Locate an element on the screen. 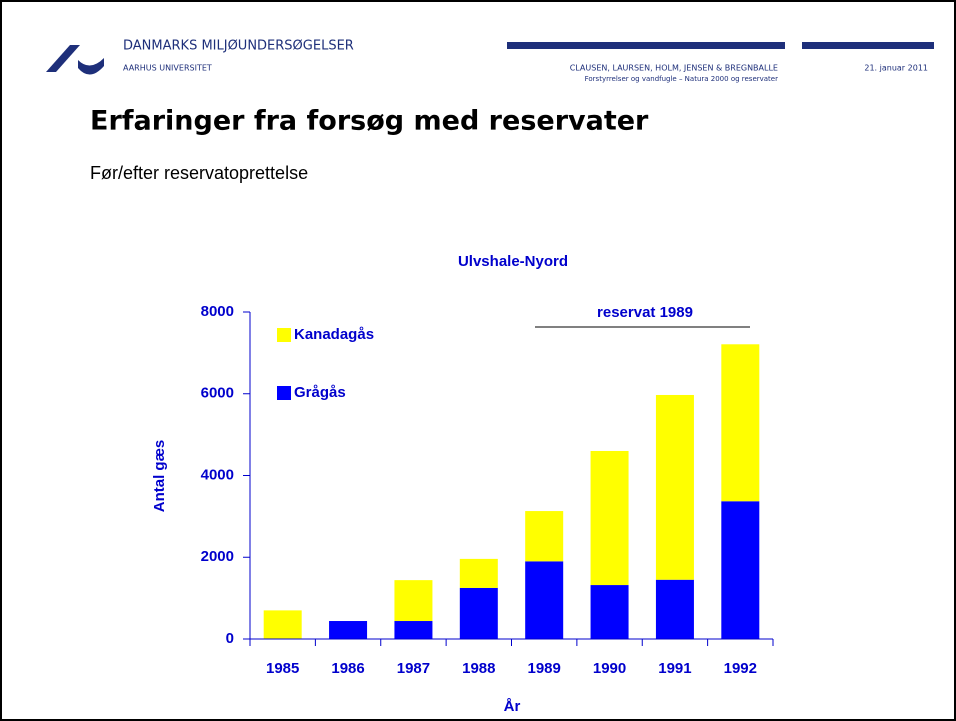 The image size is (956, 721). x-tick-label: 1991 is located at coordinates (674, 668).